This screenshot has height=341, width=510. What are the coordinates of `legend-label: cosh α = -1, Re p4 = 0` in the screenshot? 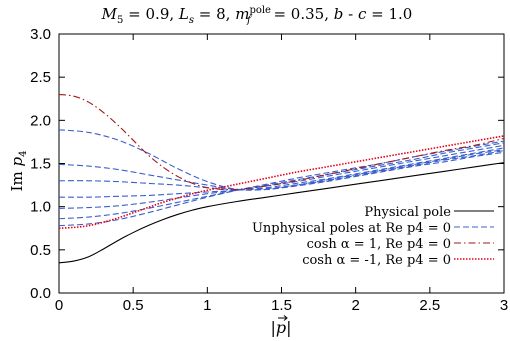 It's located at (376, 260).